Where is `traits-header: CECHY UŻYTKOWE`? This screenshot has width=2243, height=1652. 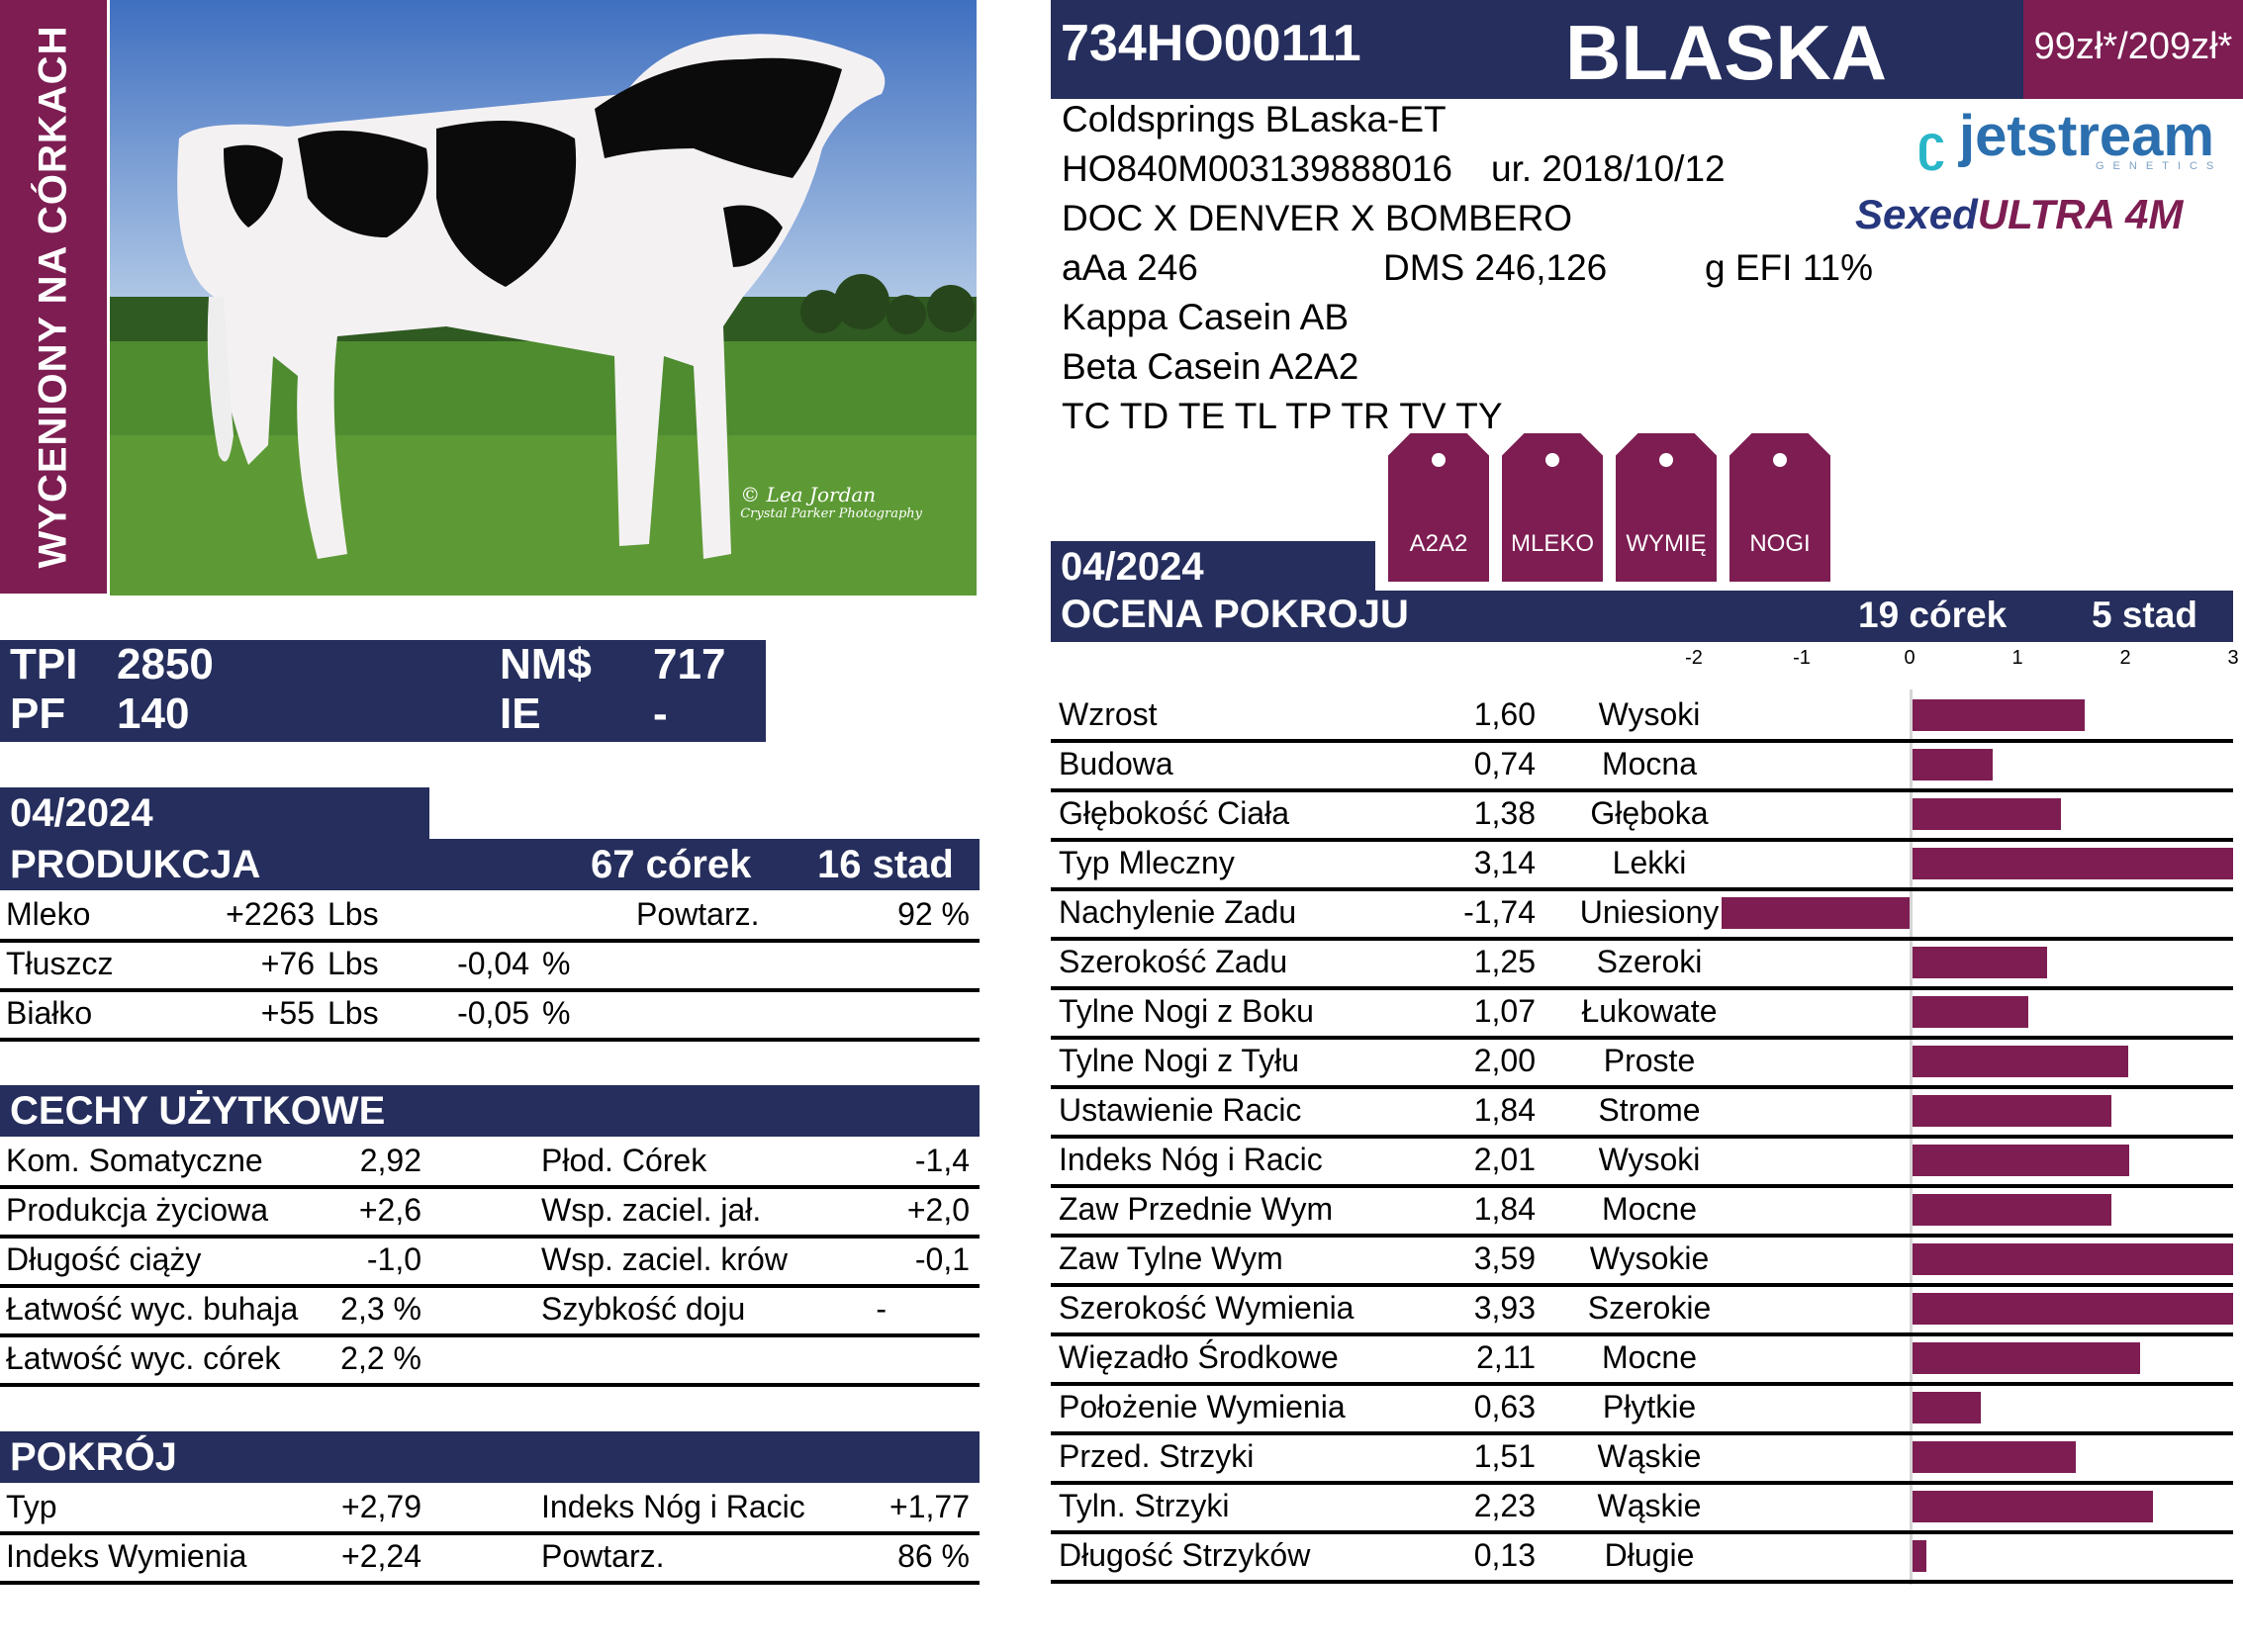
traits-header: CECHY UŻYTKOWE is located at coordinates (490, 1111).